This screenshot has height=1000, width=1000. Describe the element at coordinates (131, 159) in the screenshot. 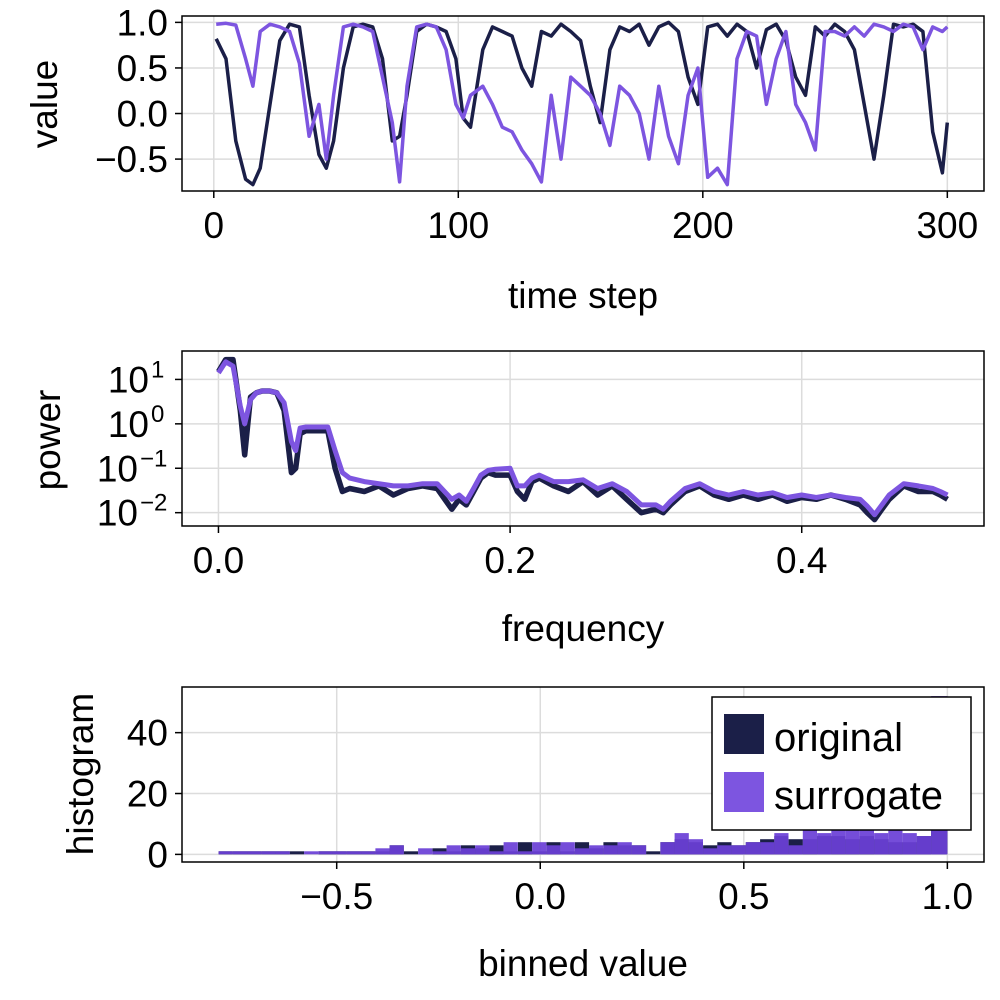

I see `timeseries-ytick-label: −0.5` at that location.